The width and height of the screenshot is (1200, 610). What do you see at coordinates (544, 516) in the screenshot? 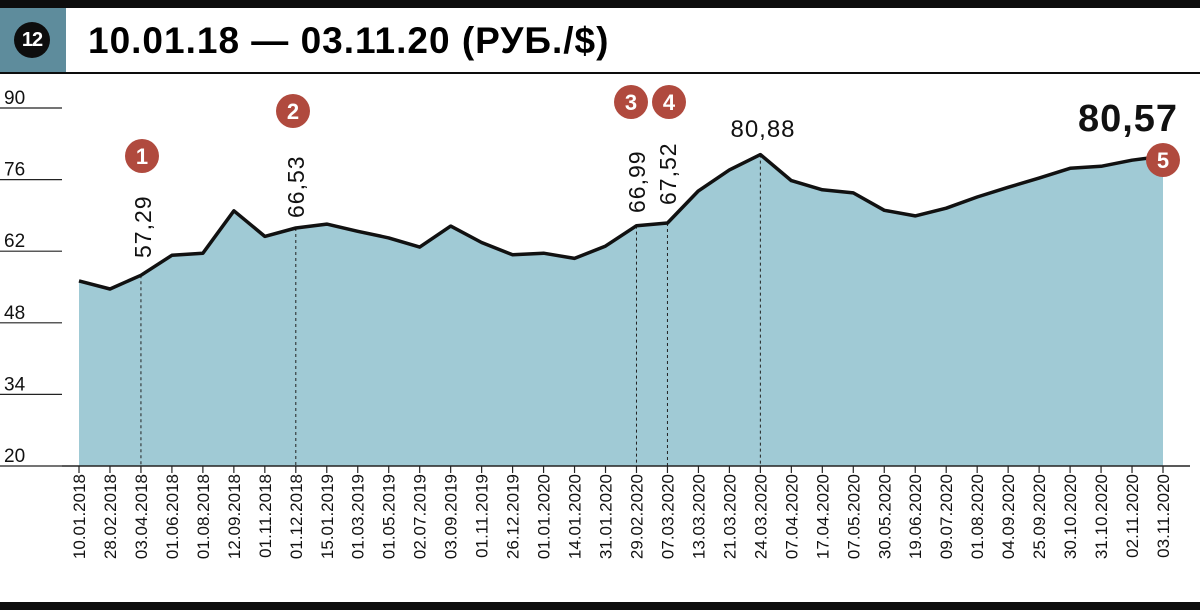
I see `x-tick-label: 01.01.2020` at bounding box center [544, 516].